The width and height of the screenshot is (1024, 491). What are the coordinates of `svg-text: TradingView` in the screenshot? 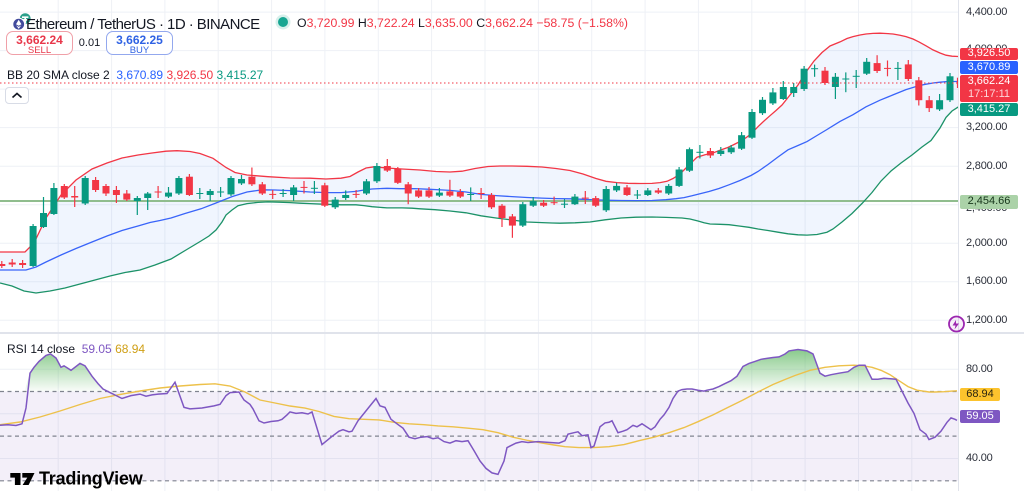 It's located at (91, 479).